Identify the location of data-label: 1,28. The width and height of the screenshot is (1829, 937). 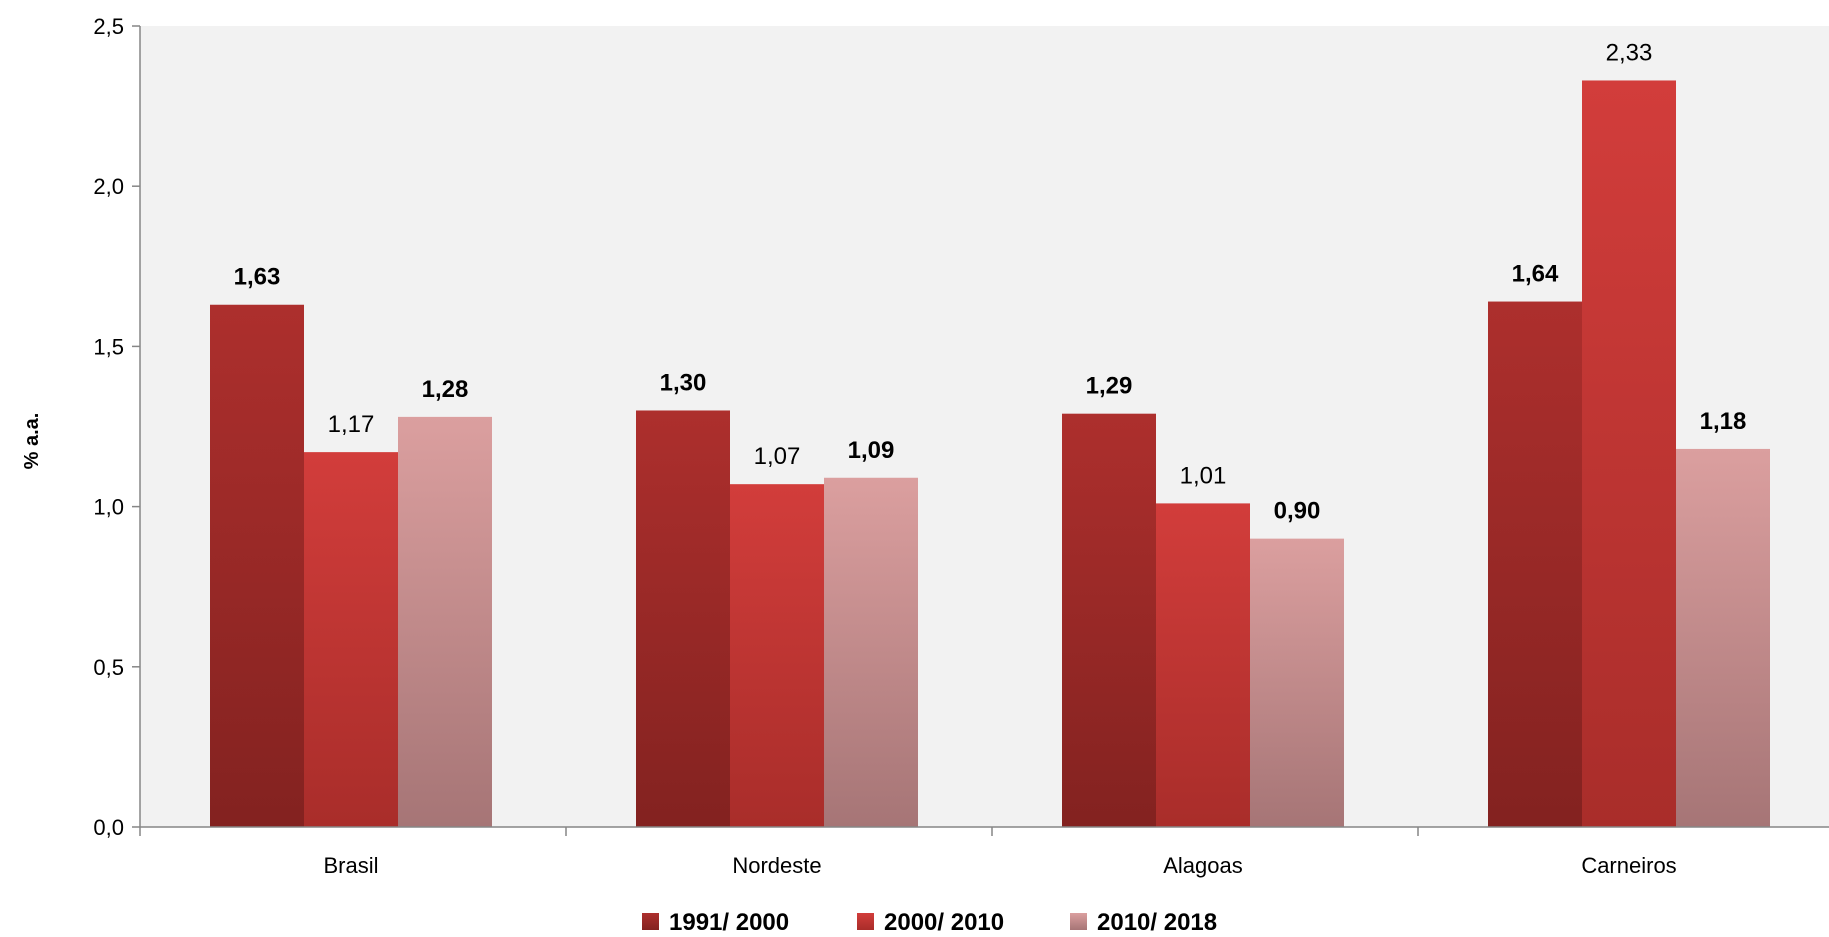
(445, 389).